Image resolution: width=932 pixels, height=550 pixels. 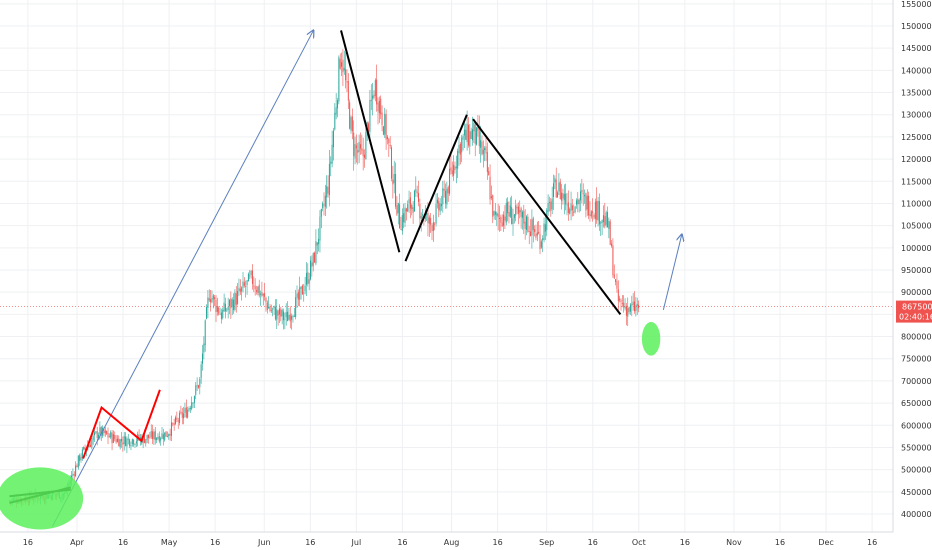 What do you see at coordinates (916, 403) in the screenshot?
I see `price-tick-label: 650000` at bounding box center [916, 403].